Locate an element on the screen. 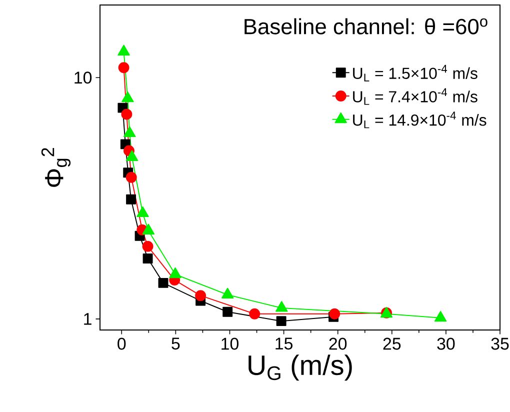  x-tick-label: 25 is located at coordinates (392, 344).